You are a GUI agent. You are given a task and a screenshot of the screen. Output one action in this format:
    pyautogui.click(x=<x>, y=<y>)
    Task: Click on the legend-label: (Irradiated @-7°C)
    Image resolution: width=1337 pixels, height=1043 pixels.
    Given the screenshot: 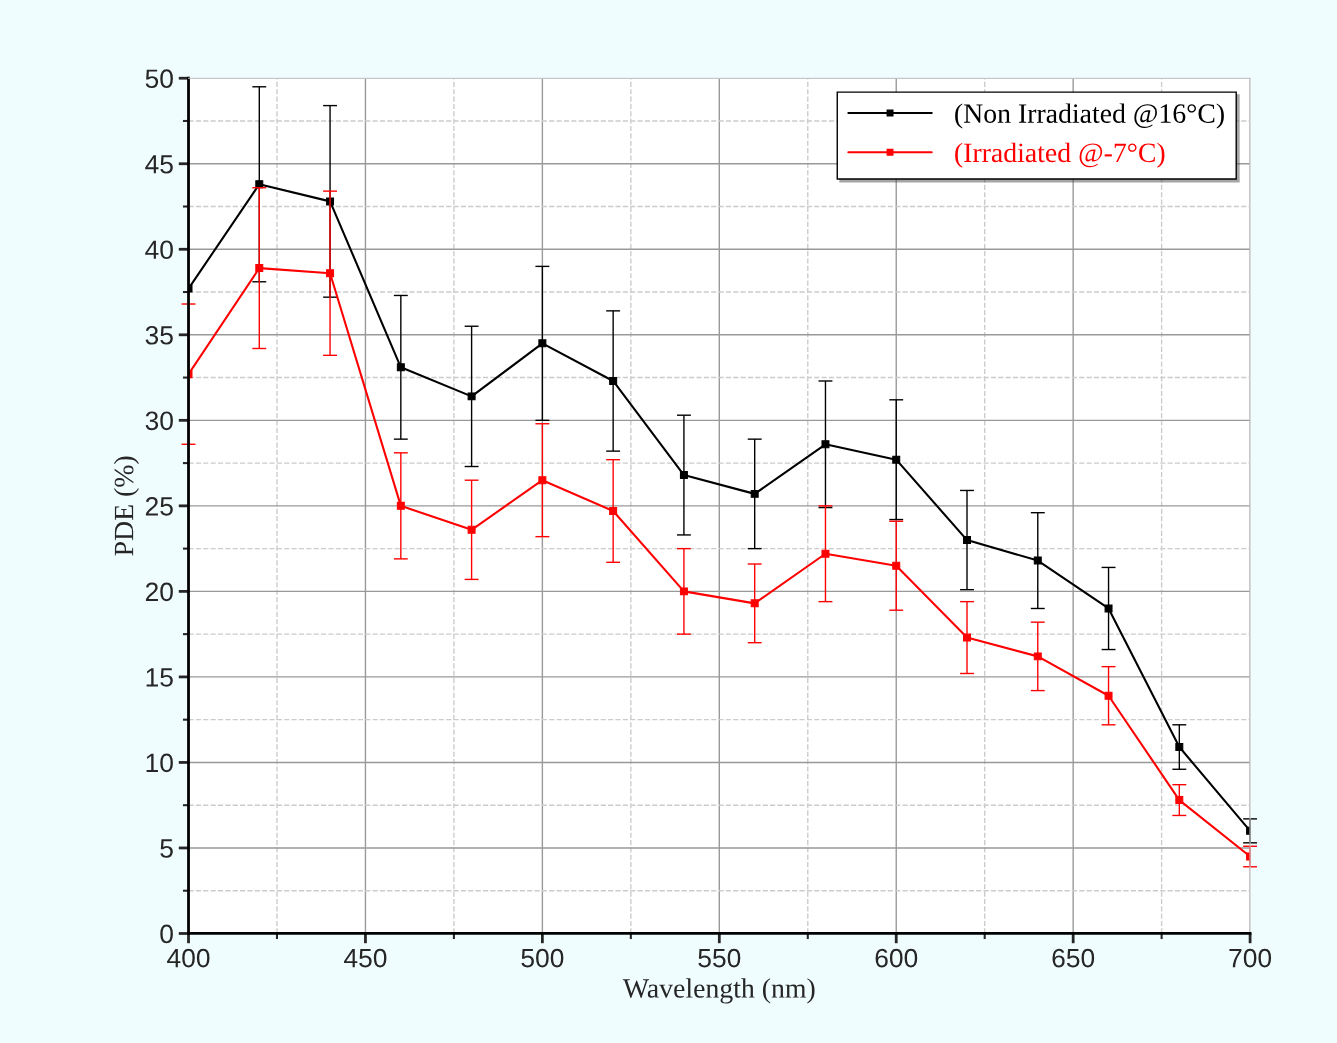 What is the action you would take?
    pyautogui.click(x=1060, y=155)
    